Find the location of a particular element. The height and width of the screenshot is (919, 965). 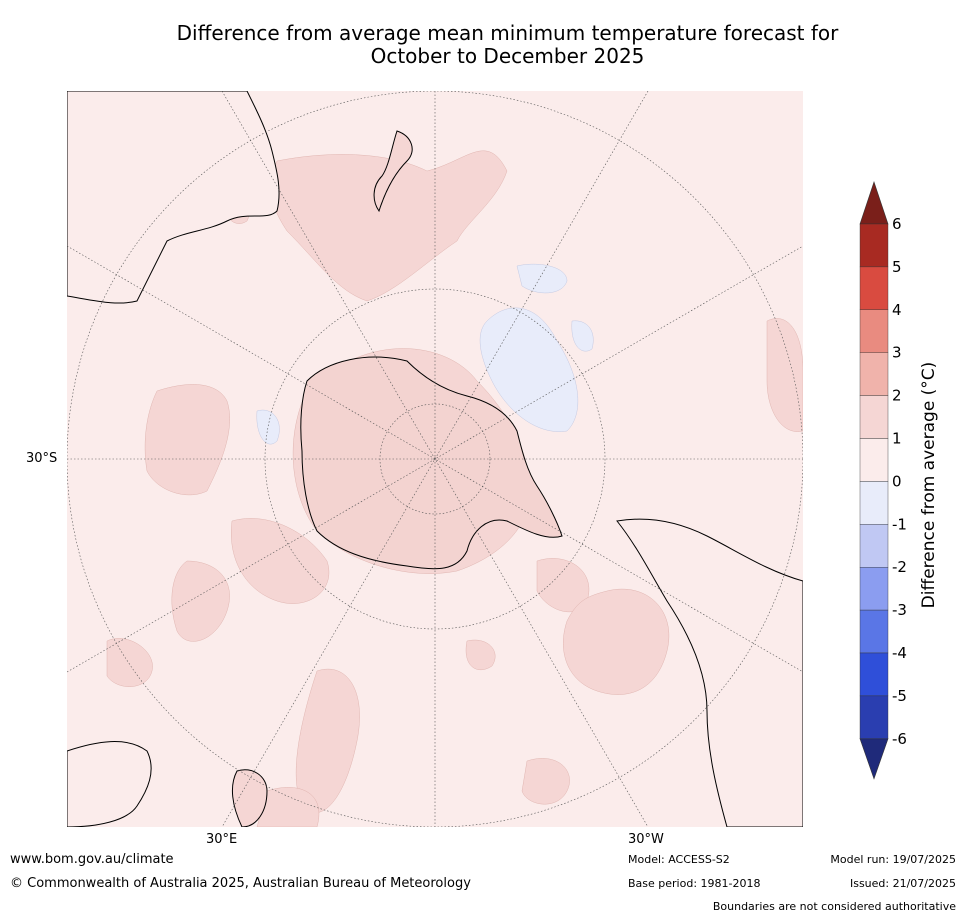

lon-label-30e: 30°E is located at coordinates (222, 839).